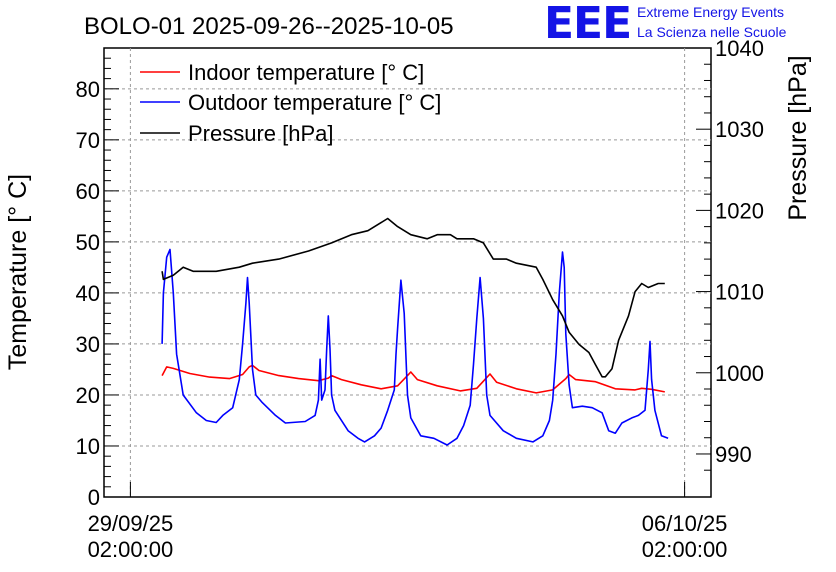 Image resolution: width=836 pixels, height=572 pixels. What do you see at coordinates (798, 137) in the screenshot?
I see `y2-axis-label: Pressure [hPa]` at bounding box center [798, 137].